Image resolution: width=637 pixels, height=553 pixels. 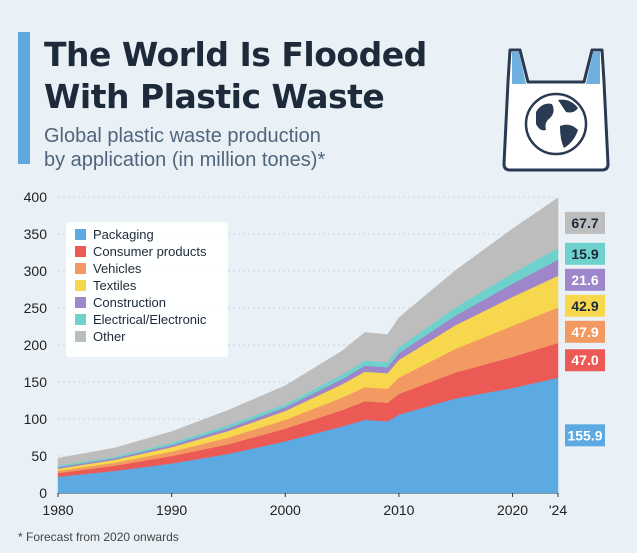 What do you see at coordinates (235, 76) in the screenshot?
I see `page-title: The World Is Flooded With Plastic Waste` at bounding box center [235, 76].